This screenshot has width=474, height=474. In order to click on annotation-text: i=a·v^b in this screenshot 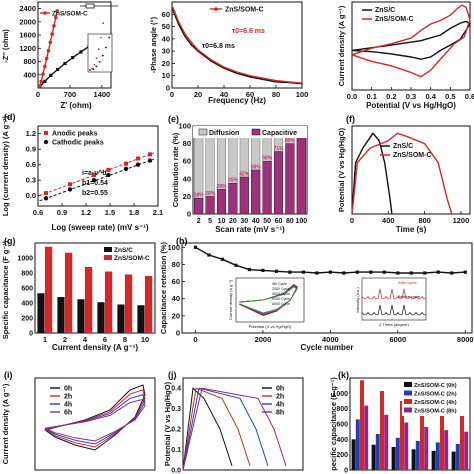, I will do `click(94, 173)`.